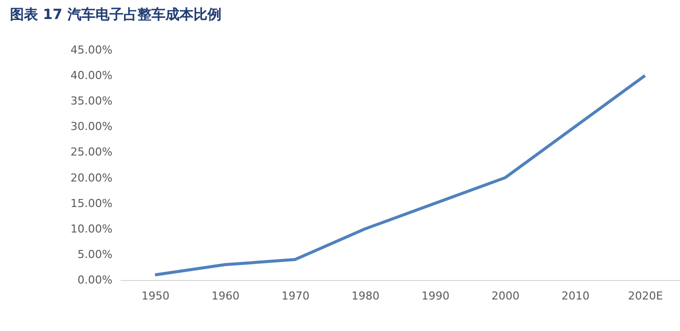 This screenshot has width=680, height=331. What do you see at coordinates (91, 101) in the screenshot?
I see `y-tick-label: 35.00%` at bounding box center [91, 101].